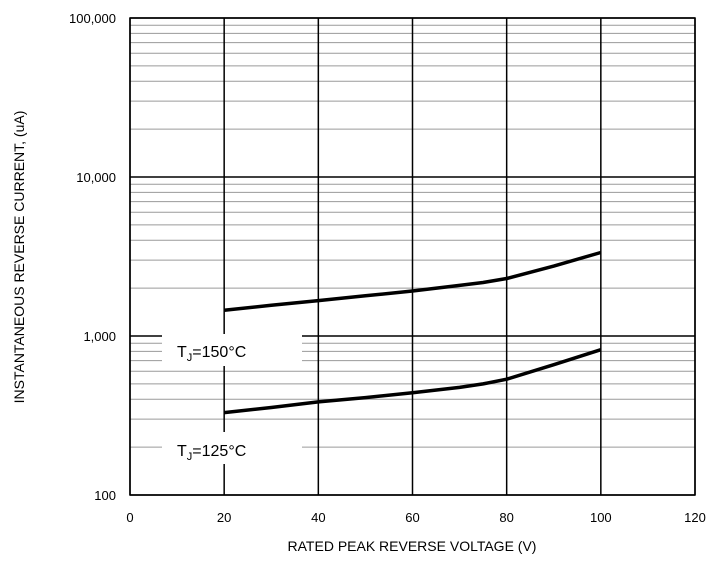  Describe the element at coordinates (318, 517) in the screenshot. I see `x-tick-label: 40` at that location.